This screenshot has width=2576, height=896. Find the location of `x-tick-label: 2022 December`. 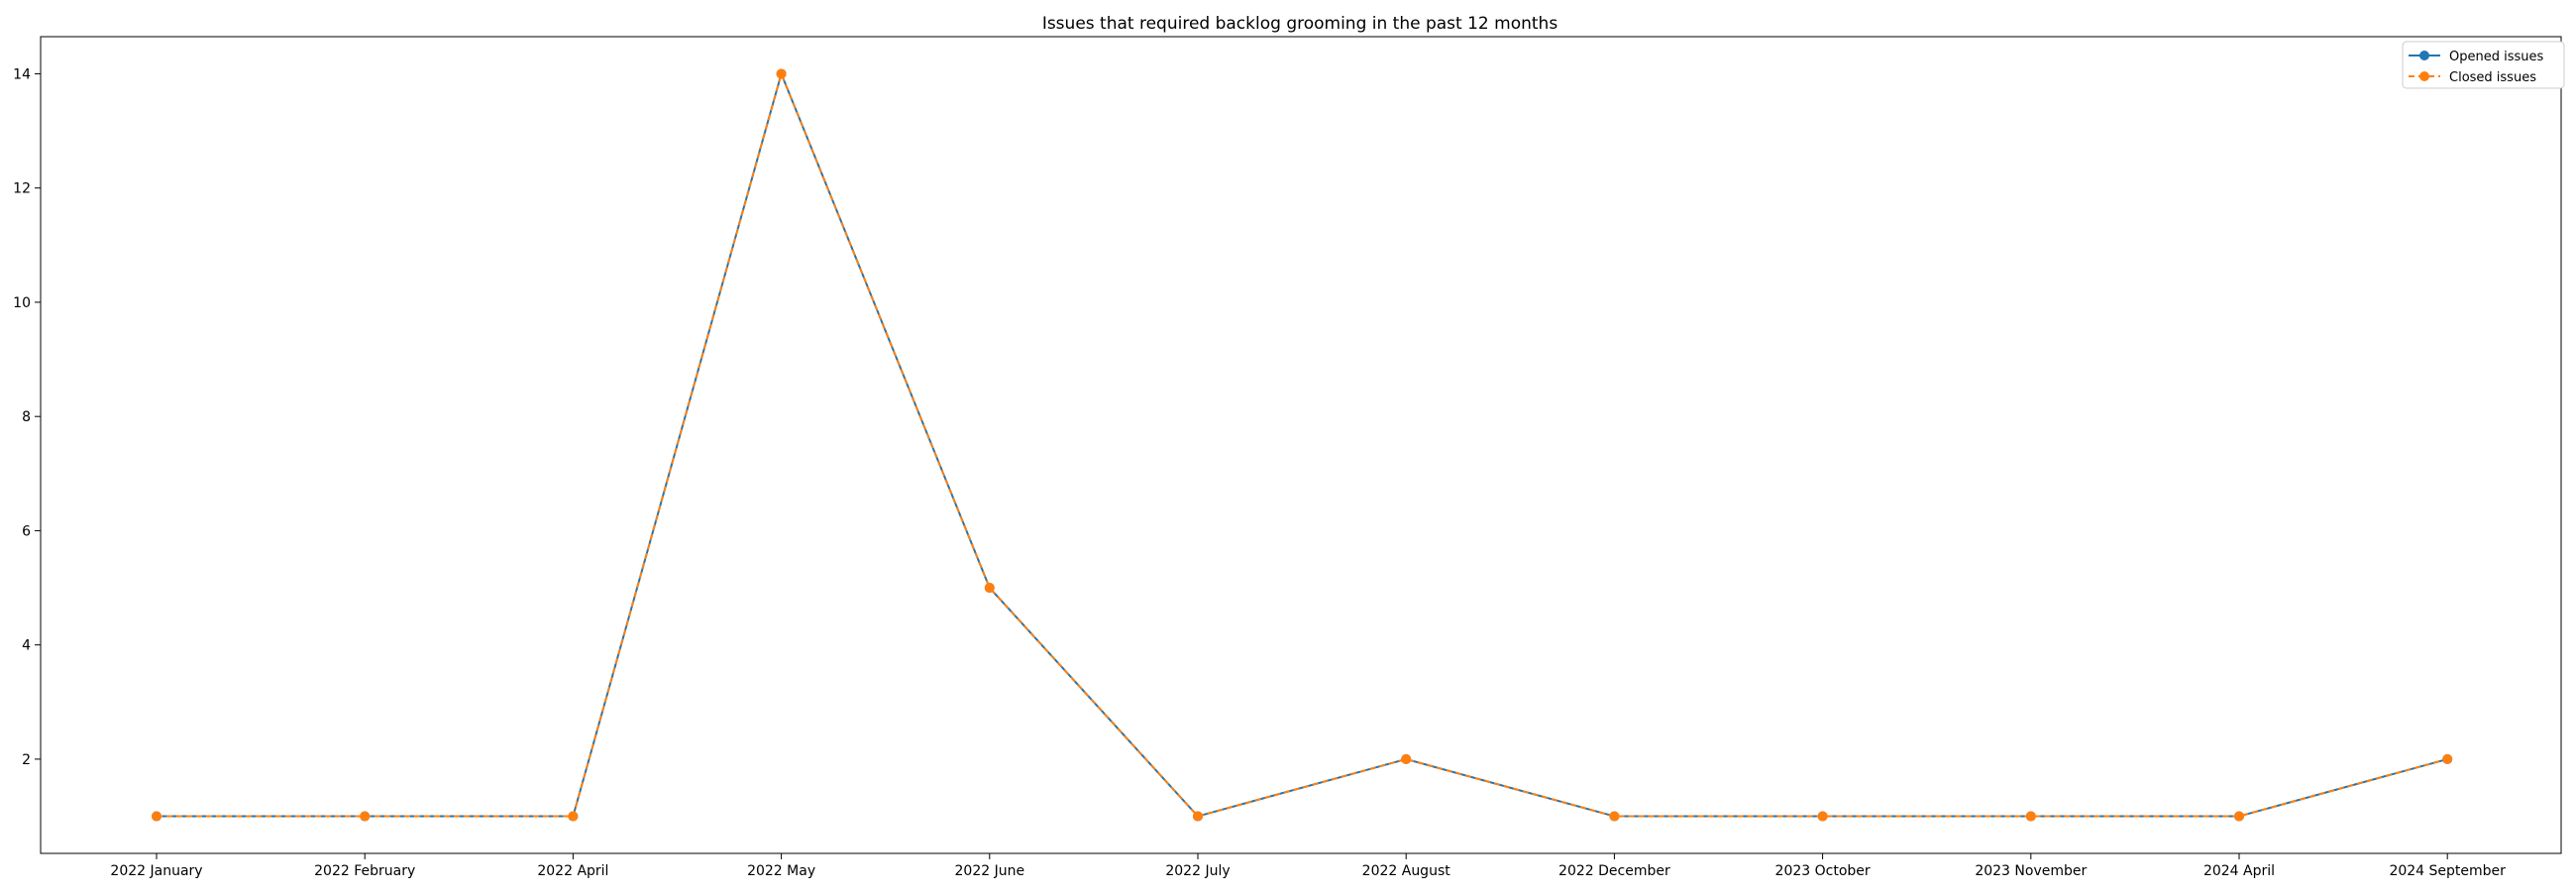

x-tick-label: 2022 December is located at coordinates (1614, 871).